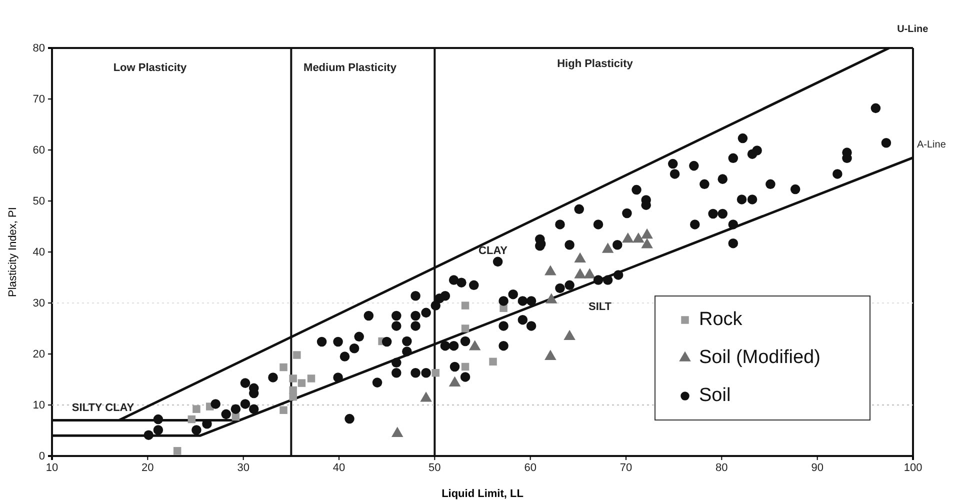 This screenshot has width=962, height=503. I want to click on x-tick-label: 10, so click(52, 468).